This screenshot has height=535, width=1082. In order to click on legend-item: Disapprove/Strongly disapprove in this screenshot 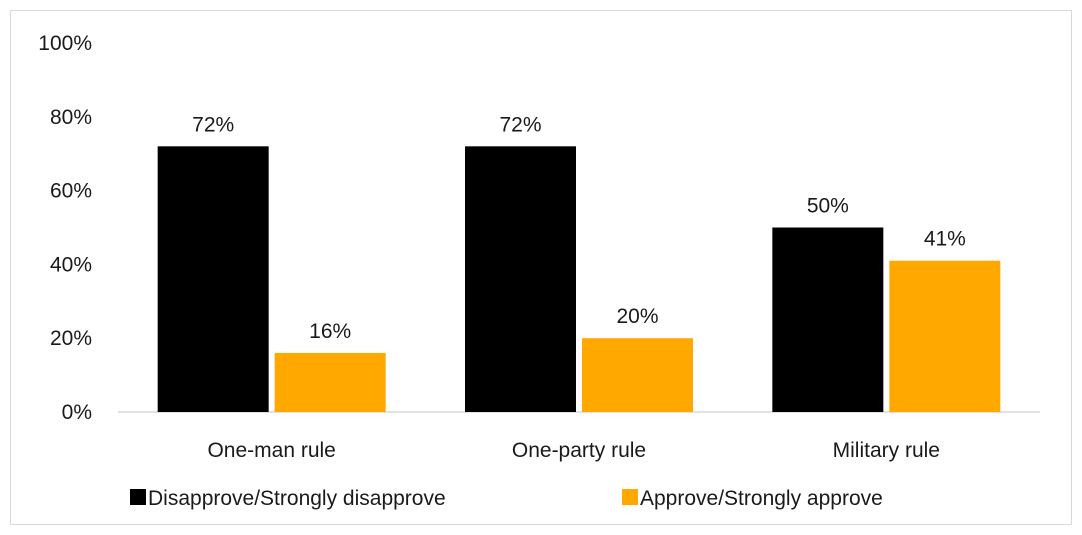, I will do `click(288, 498)`.